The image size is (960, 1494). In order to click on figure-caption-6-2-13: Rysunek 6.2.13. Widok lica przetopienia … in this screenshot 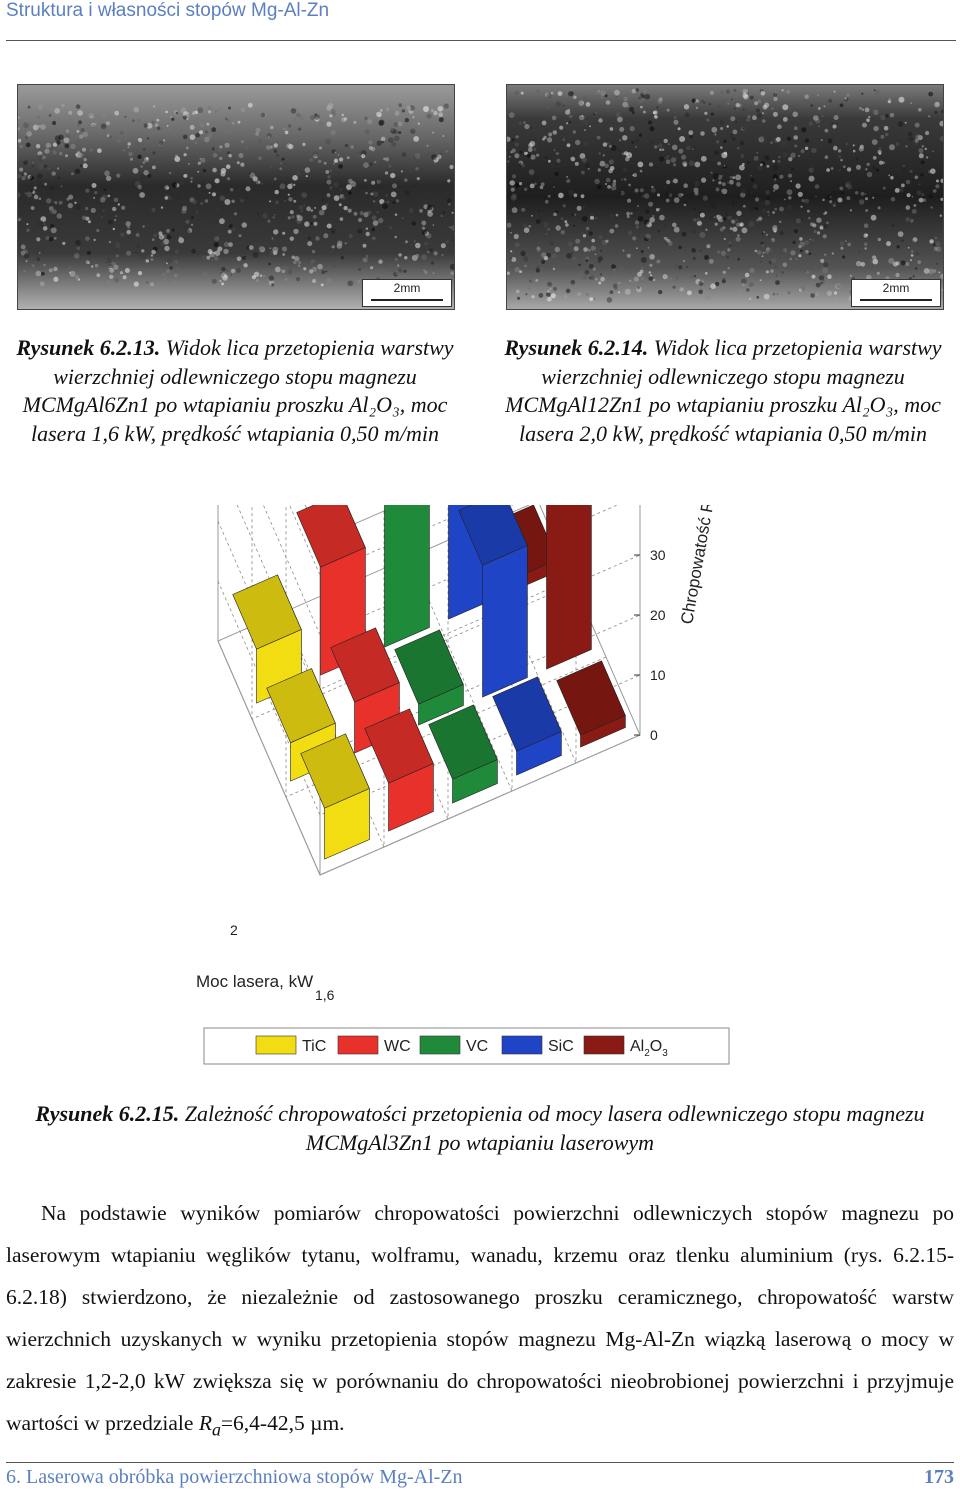, I will do `click(235, 391)`.